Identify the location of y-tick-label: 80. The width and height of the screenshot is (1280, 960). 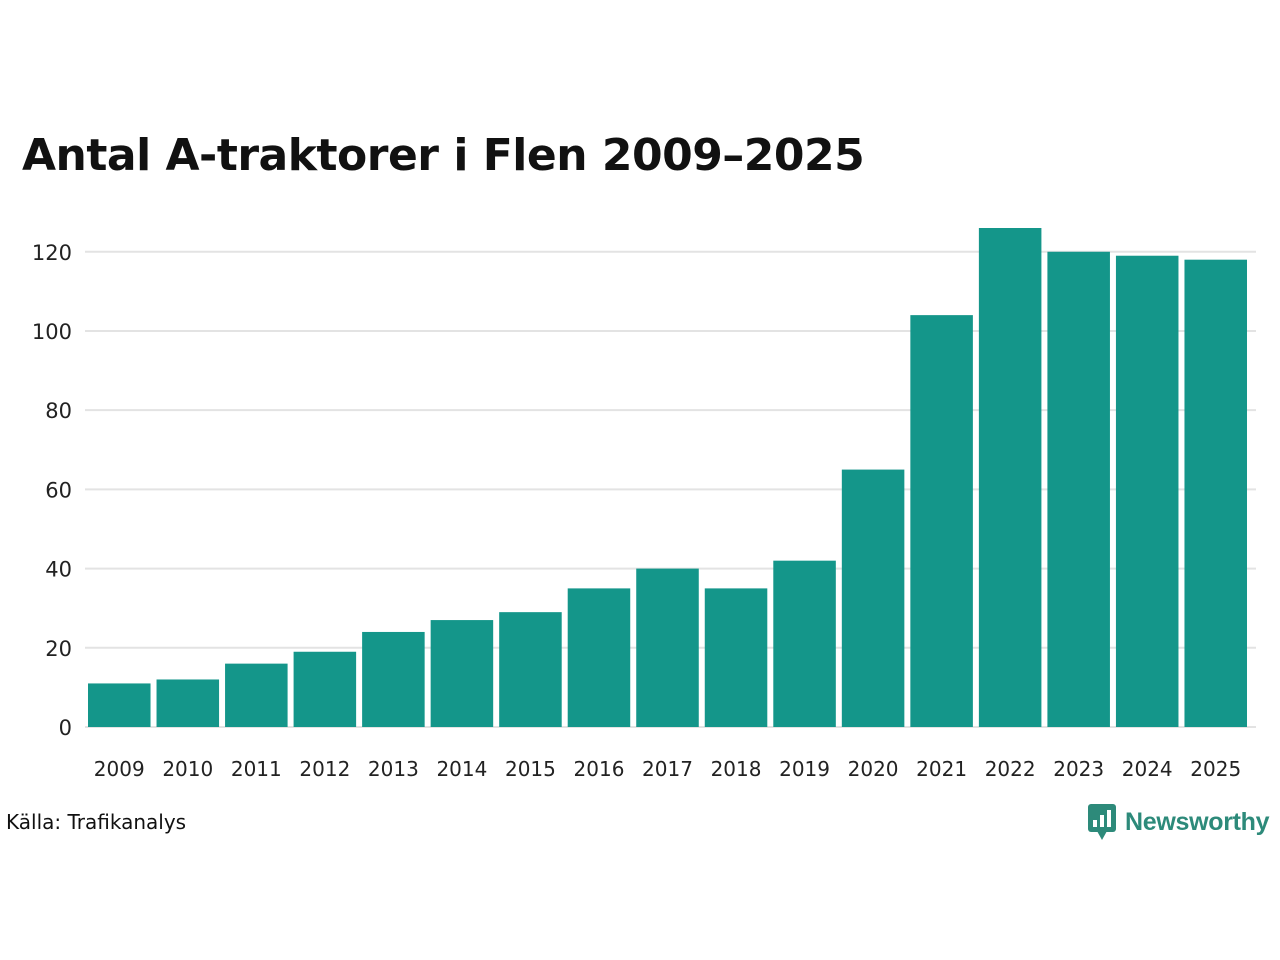
(58, 411).